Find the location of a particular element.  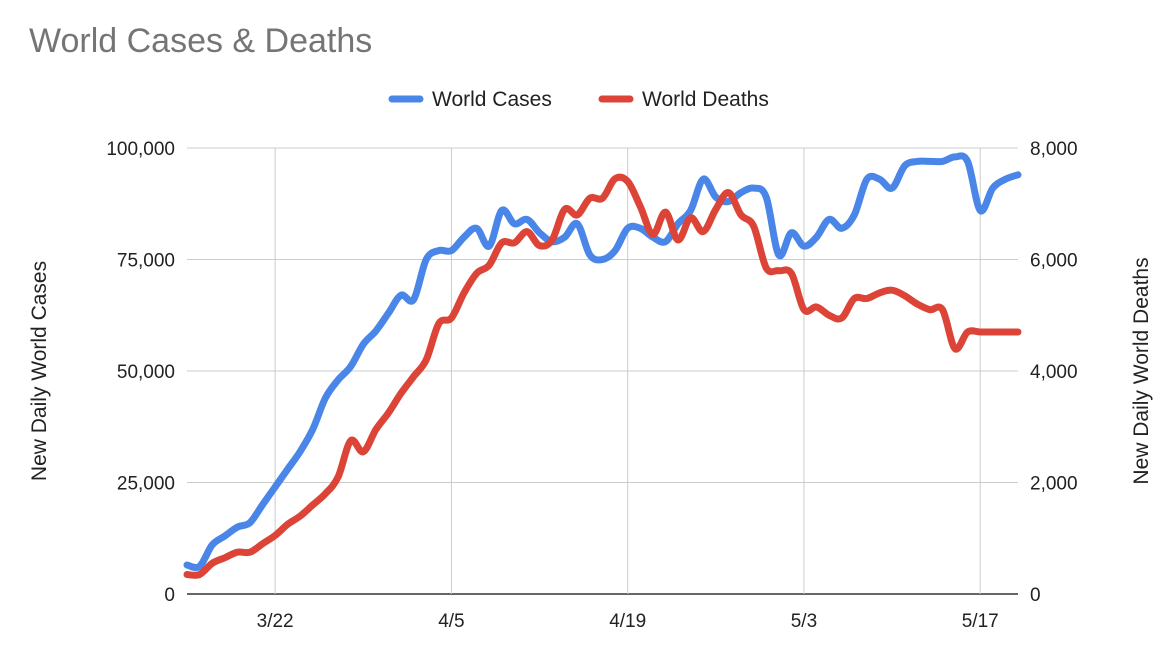

legend-label-cases: World Cases is located at coordinates (492, 99).